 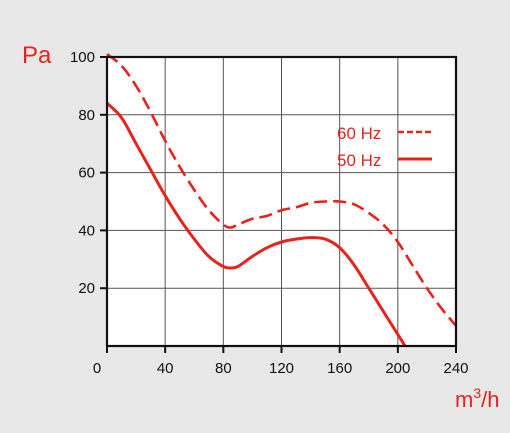 I want to click on x-tick-label-240: 240, so click(x=455, y=368).